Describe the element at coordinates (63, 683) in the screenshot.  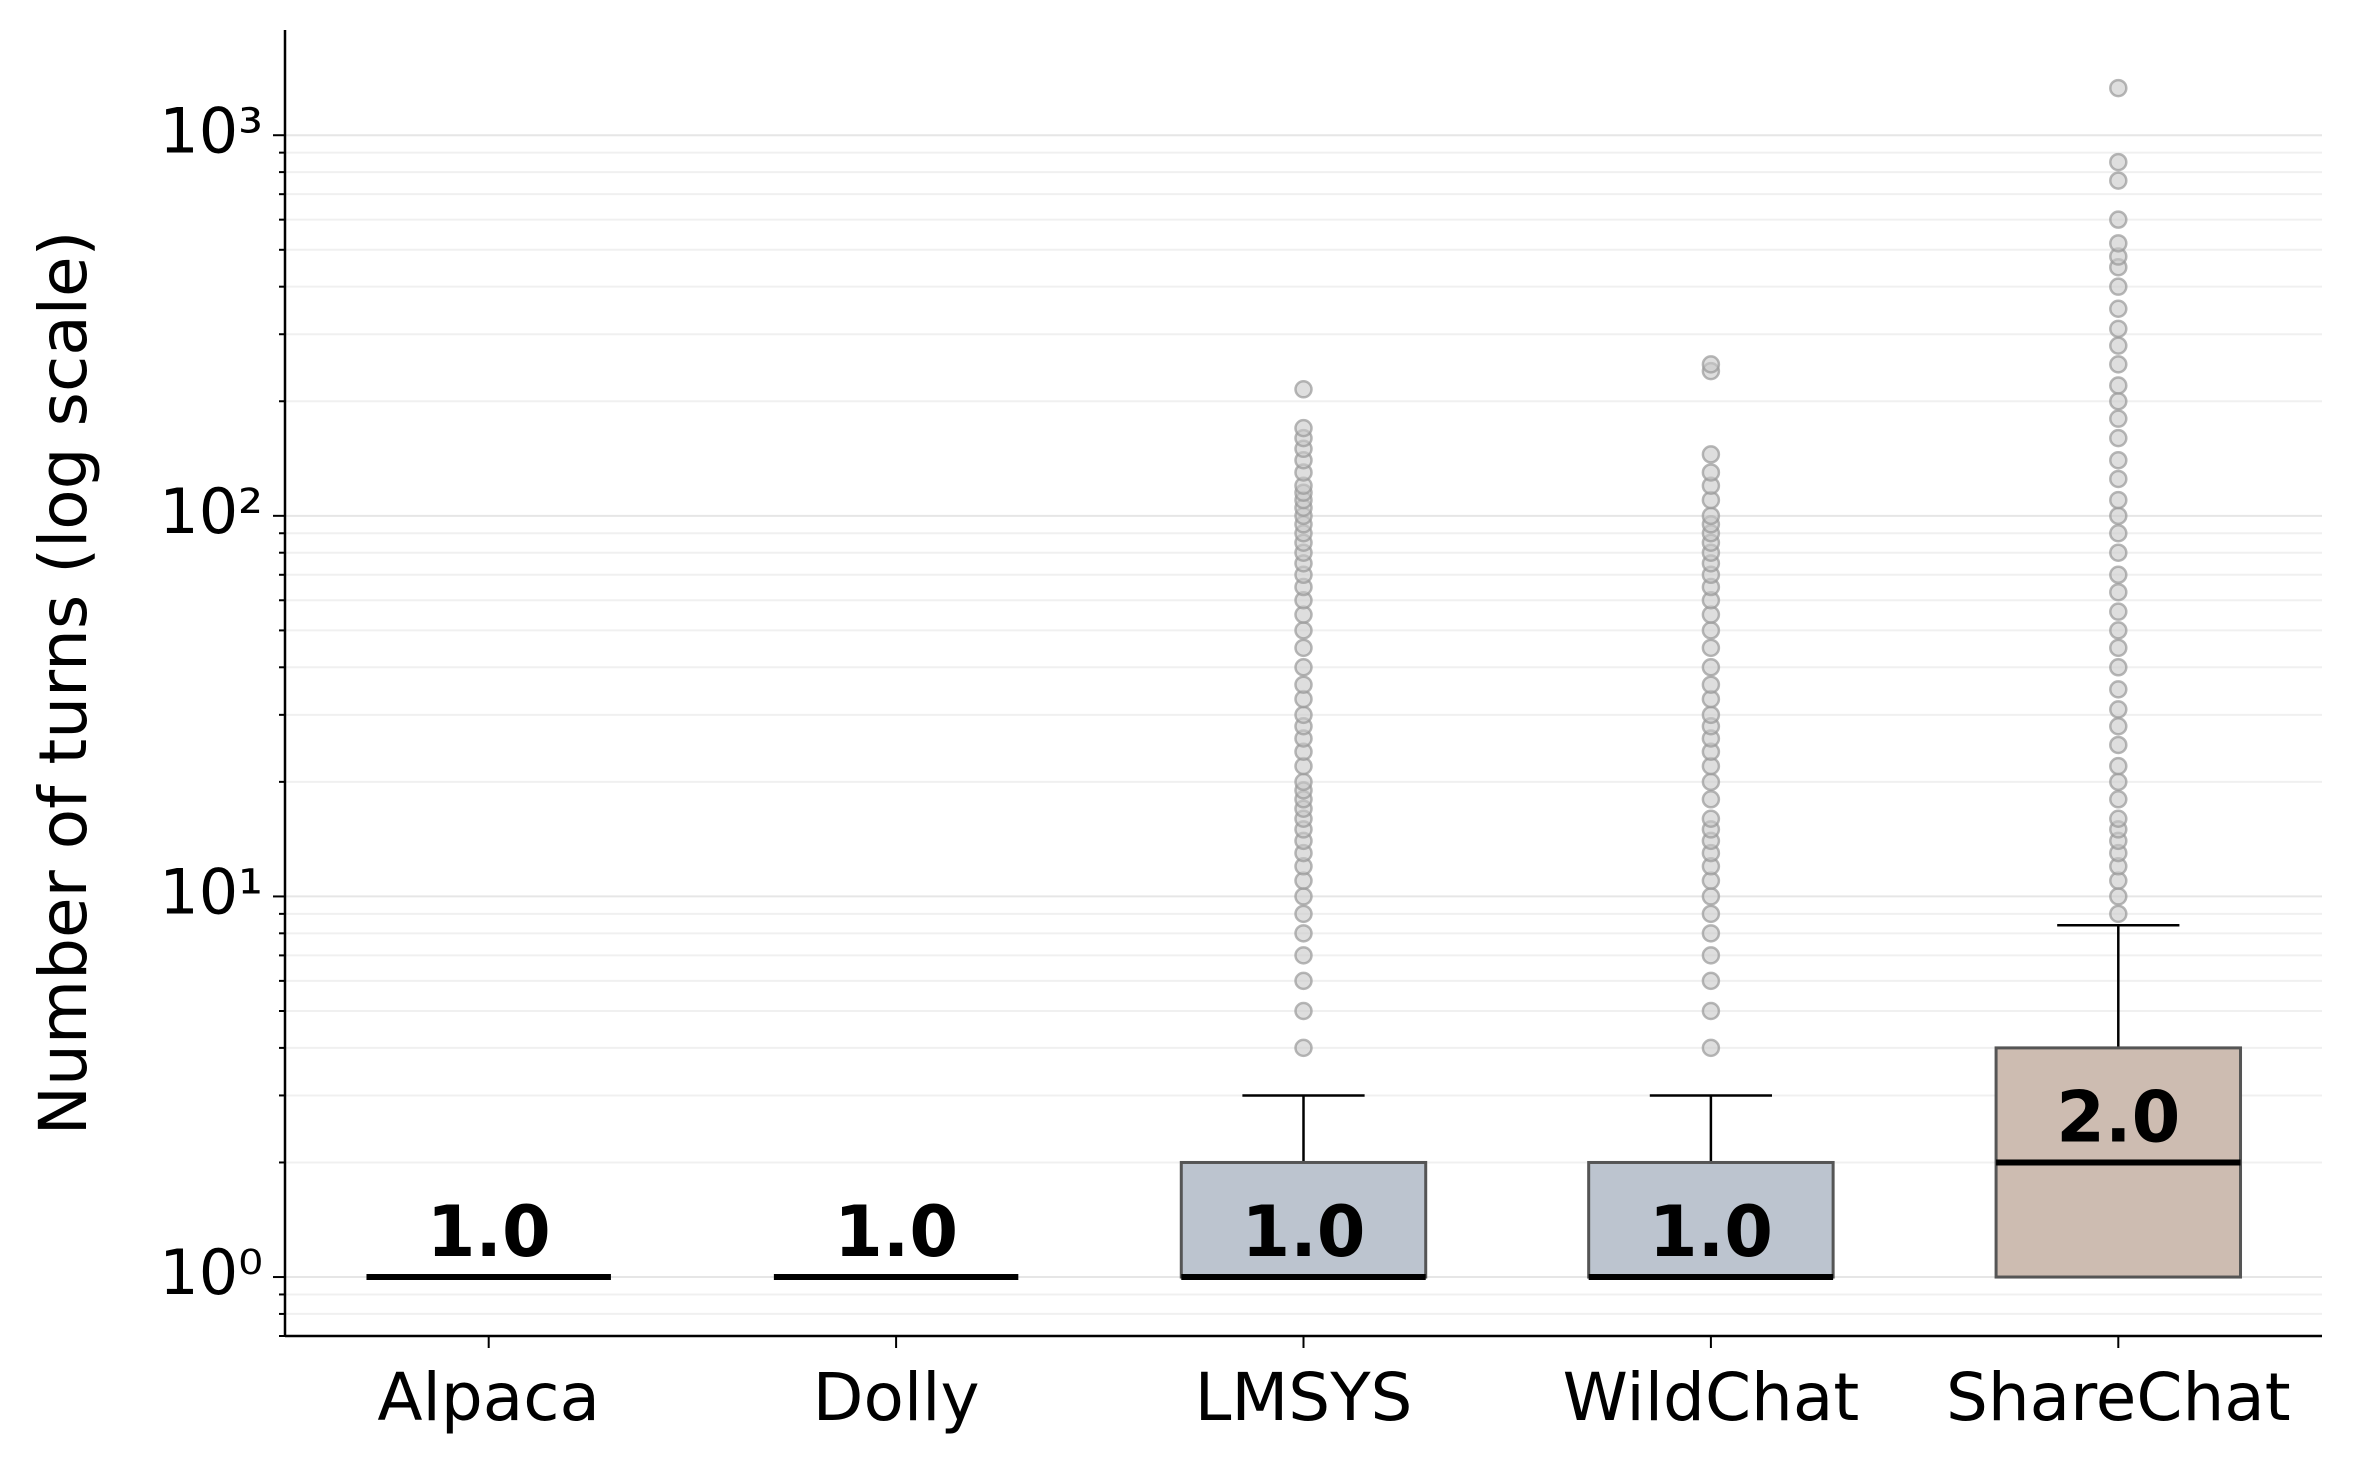
I see `y-axis-label: Number of turns (log scale)` at that location.